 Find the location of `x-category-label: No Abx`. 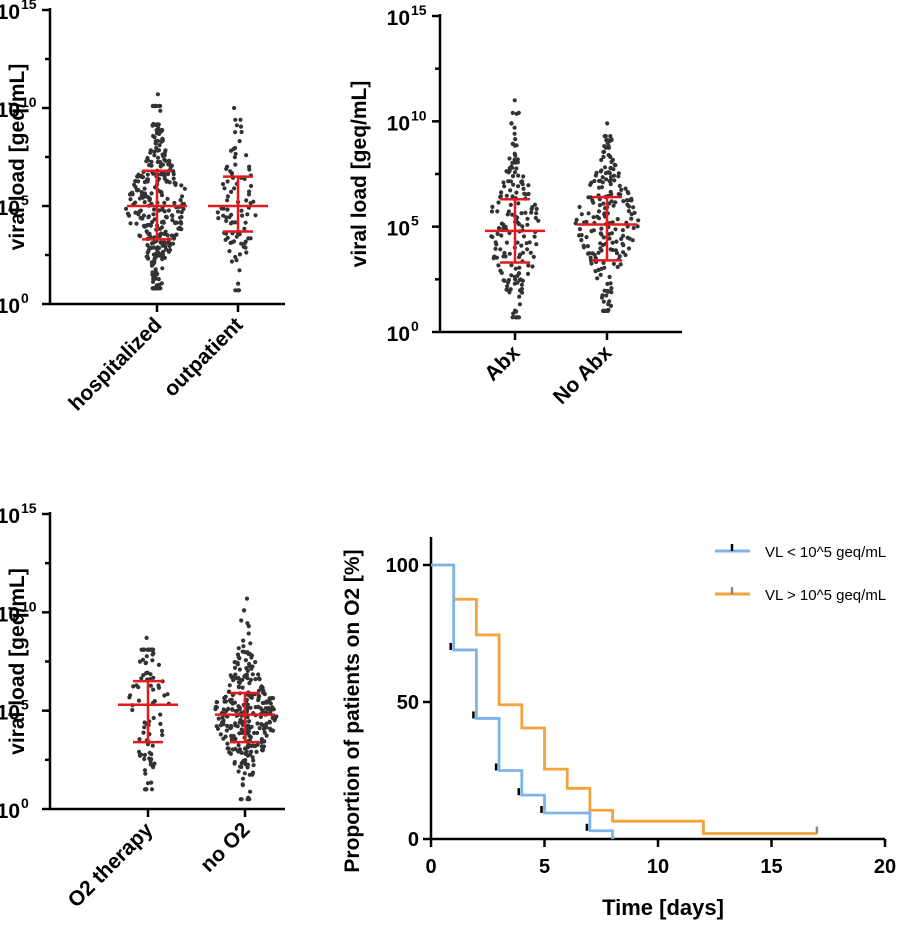

x-category-label: No Abx is located at coordinates (583, 375).